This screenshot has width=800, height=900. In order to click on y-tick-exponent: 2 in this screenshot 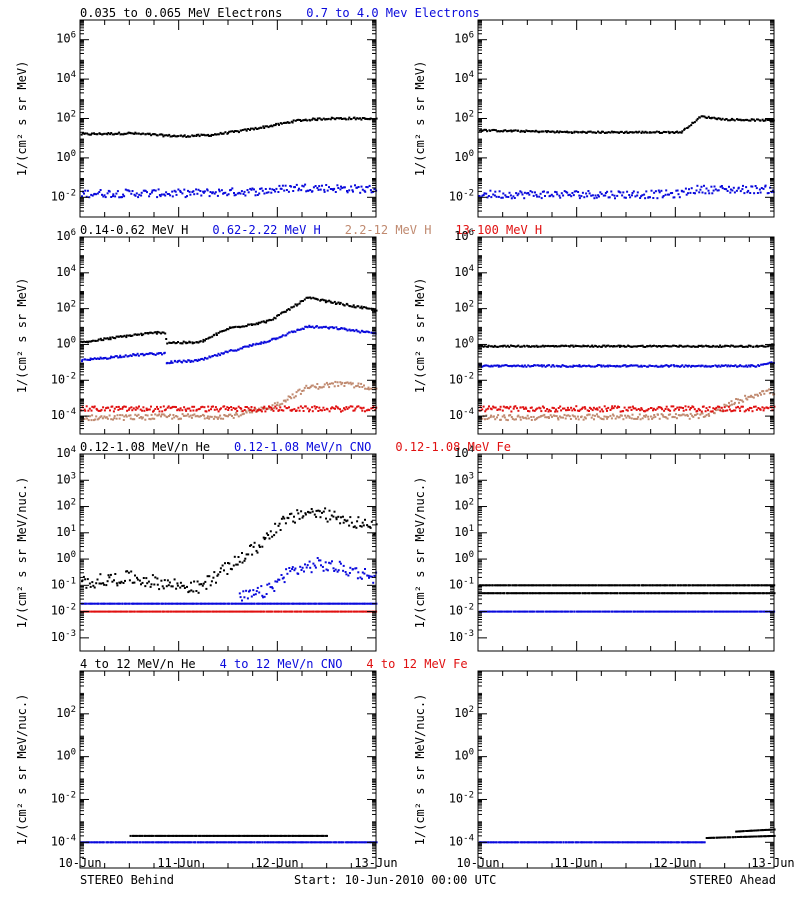, I will do `click(73, 503)`.